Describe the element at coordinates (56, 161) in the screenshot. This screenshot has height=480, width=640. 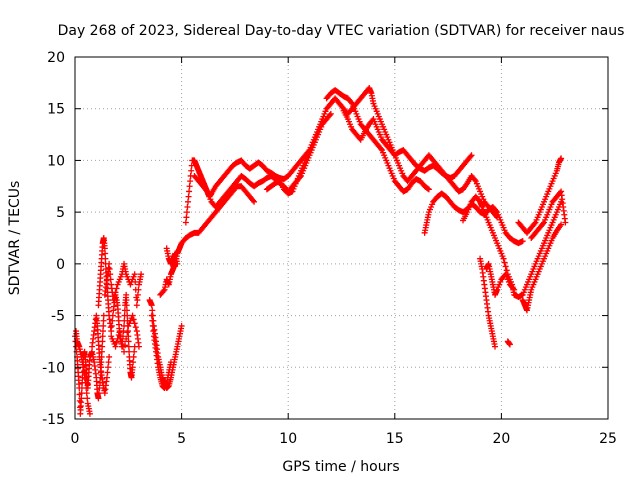
I see `y-tick-label: 10` at that location.